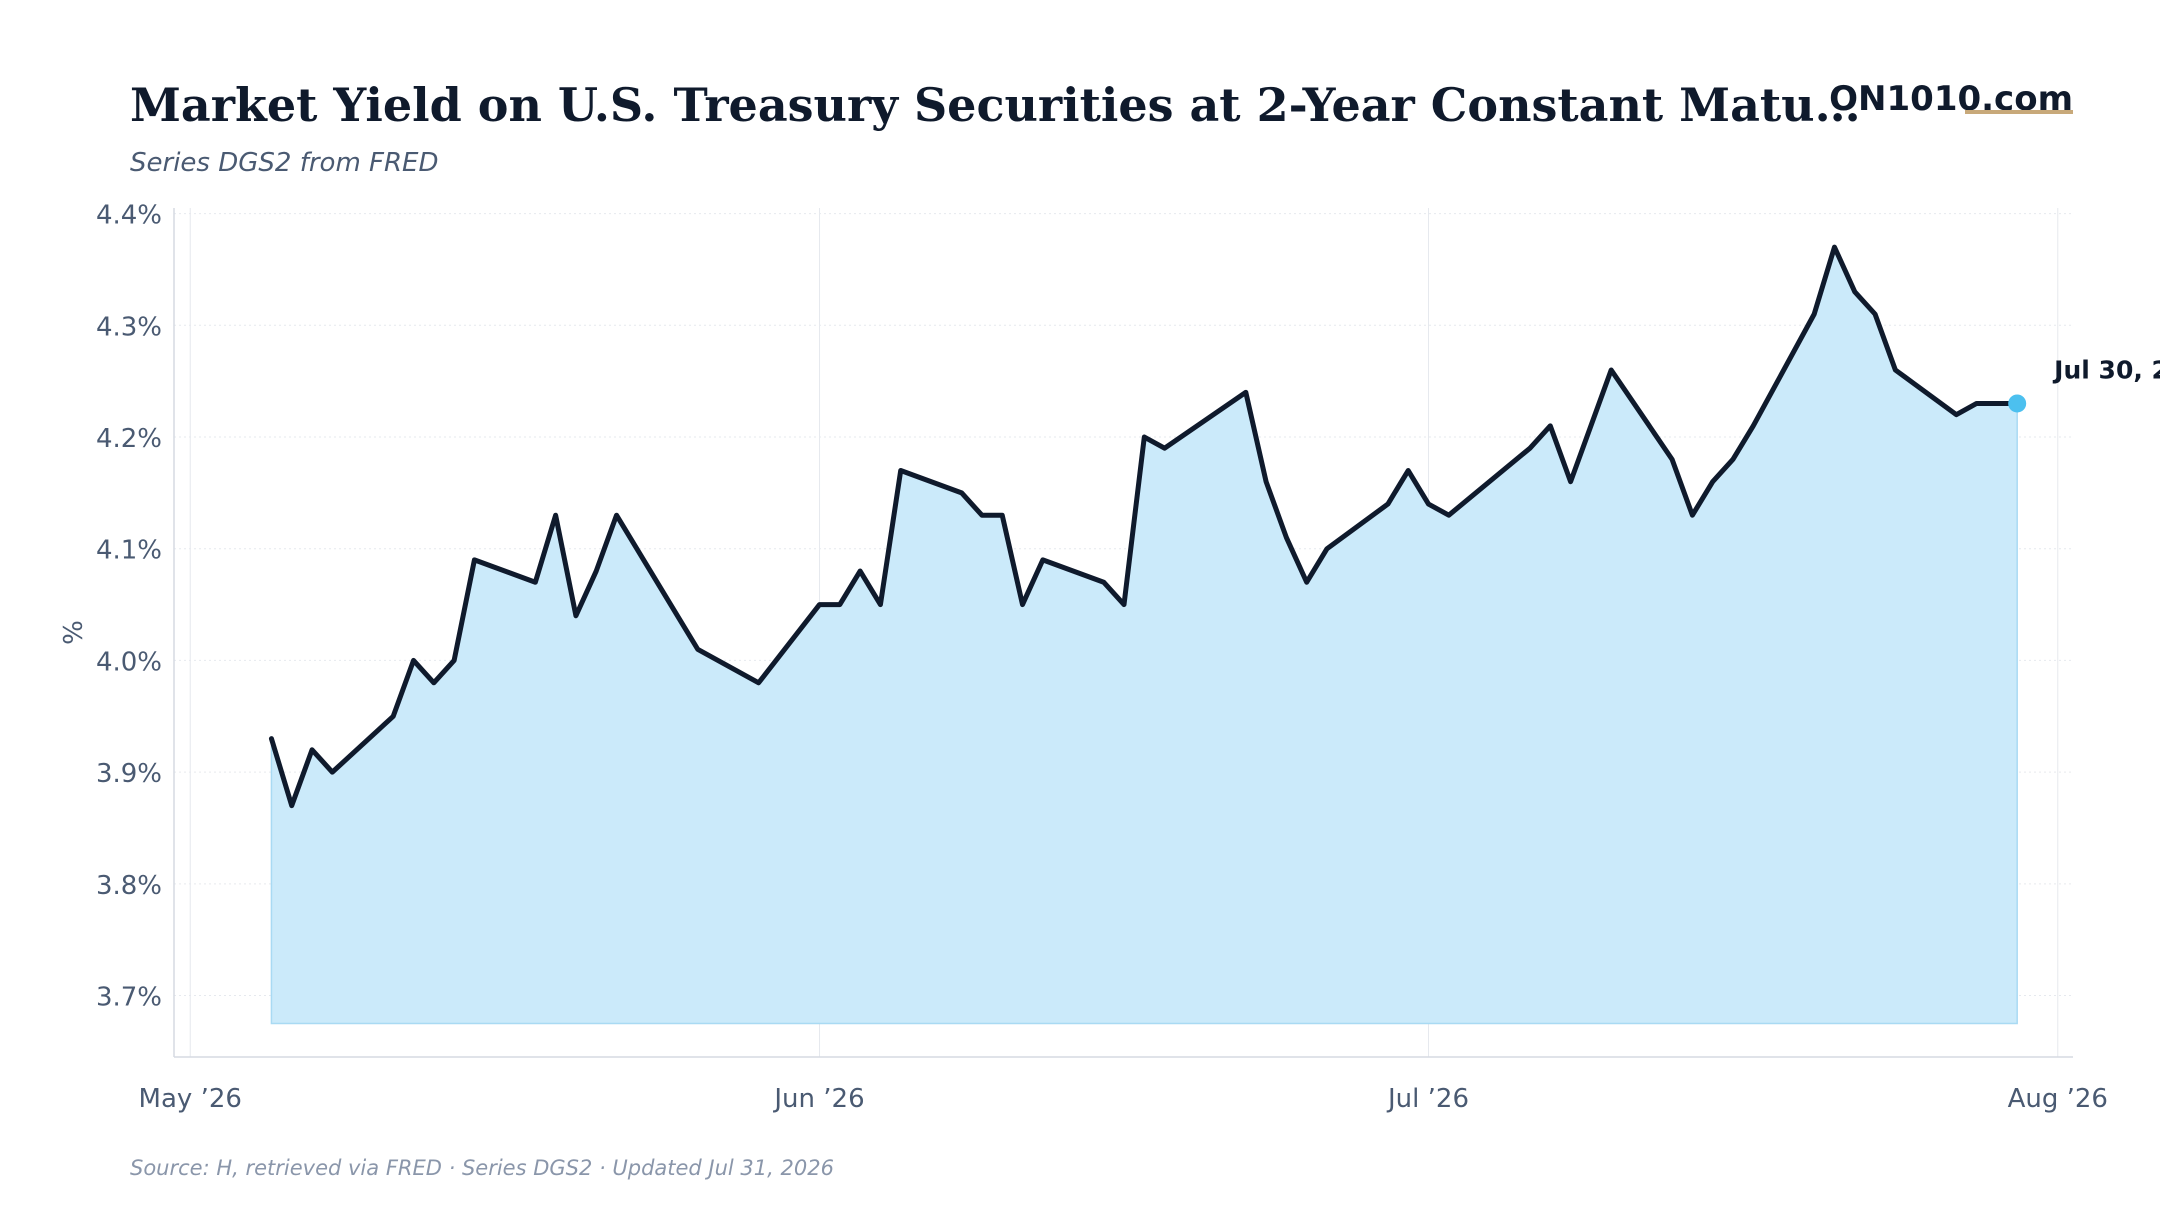 The height and width of the screenshot is (1215, 2160). What do you see at coordinates (190, 1099) in the screenshot?
I see `x-tick-label: May ’26` at bounding box center [190, 1099].